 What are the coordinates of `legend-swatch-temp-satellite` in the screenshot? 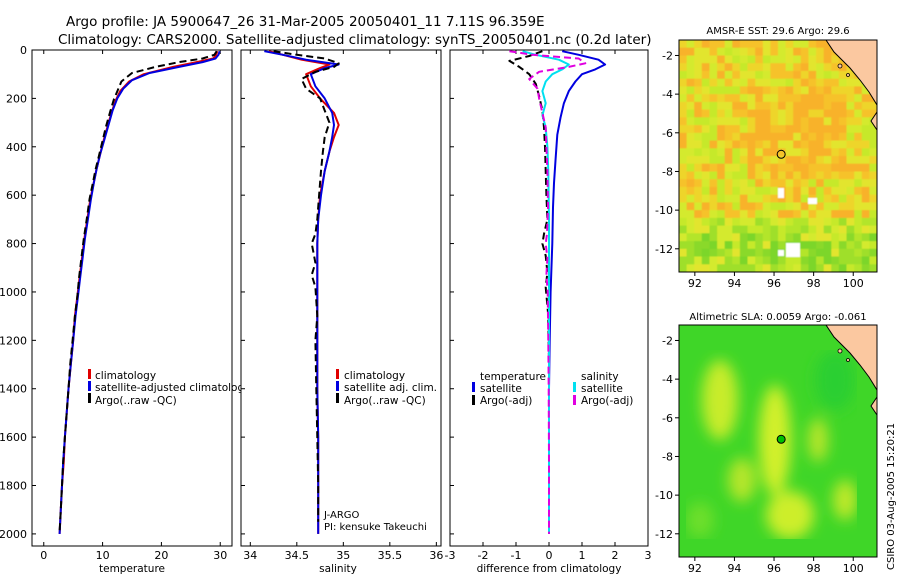 It's located at (473, 387).